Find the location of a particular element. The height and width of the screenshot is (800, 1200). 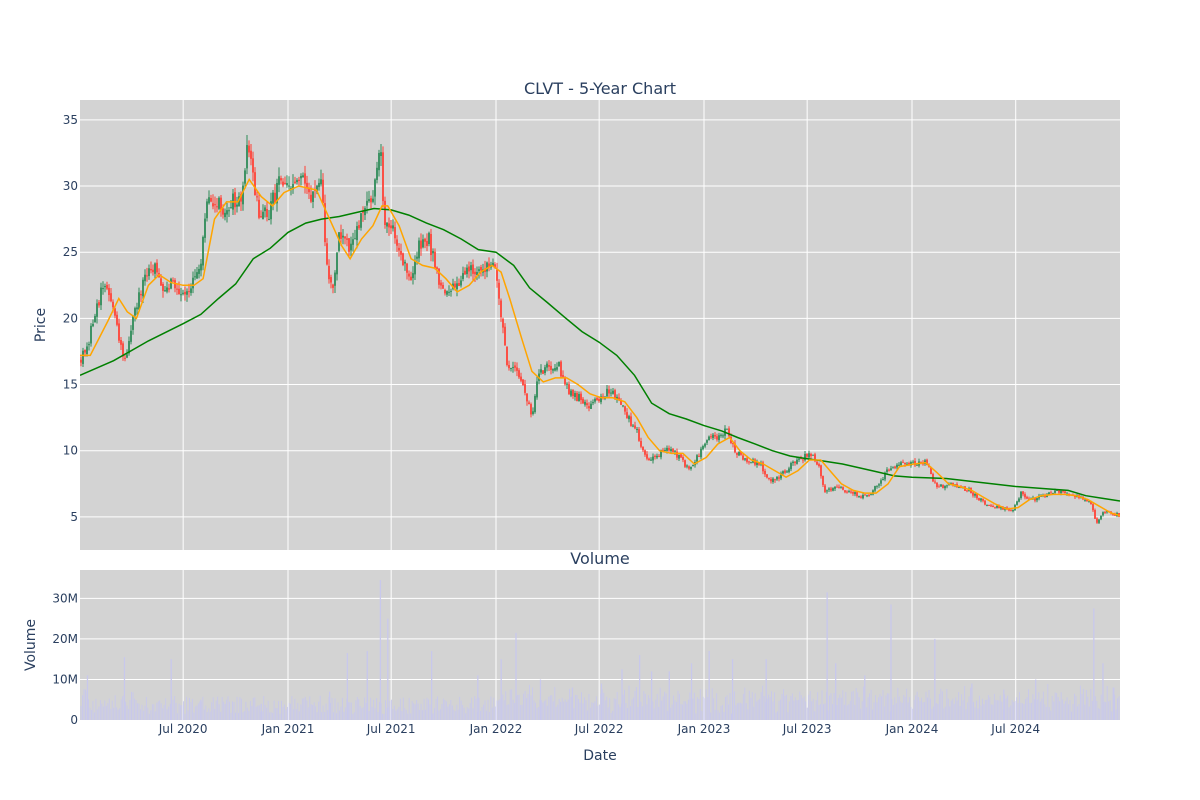

volume-spike-bar is located at coordinates (601, 701).